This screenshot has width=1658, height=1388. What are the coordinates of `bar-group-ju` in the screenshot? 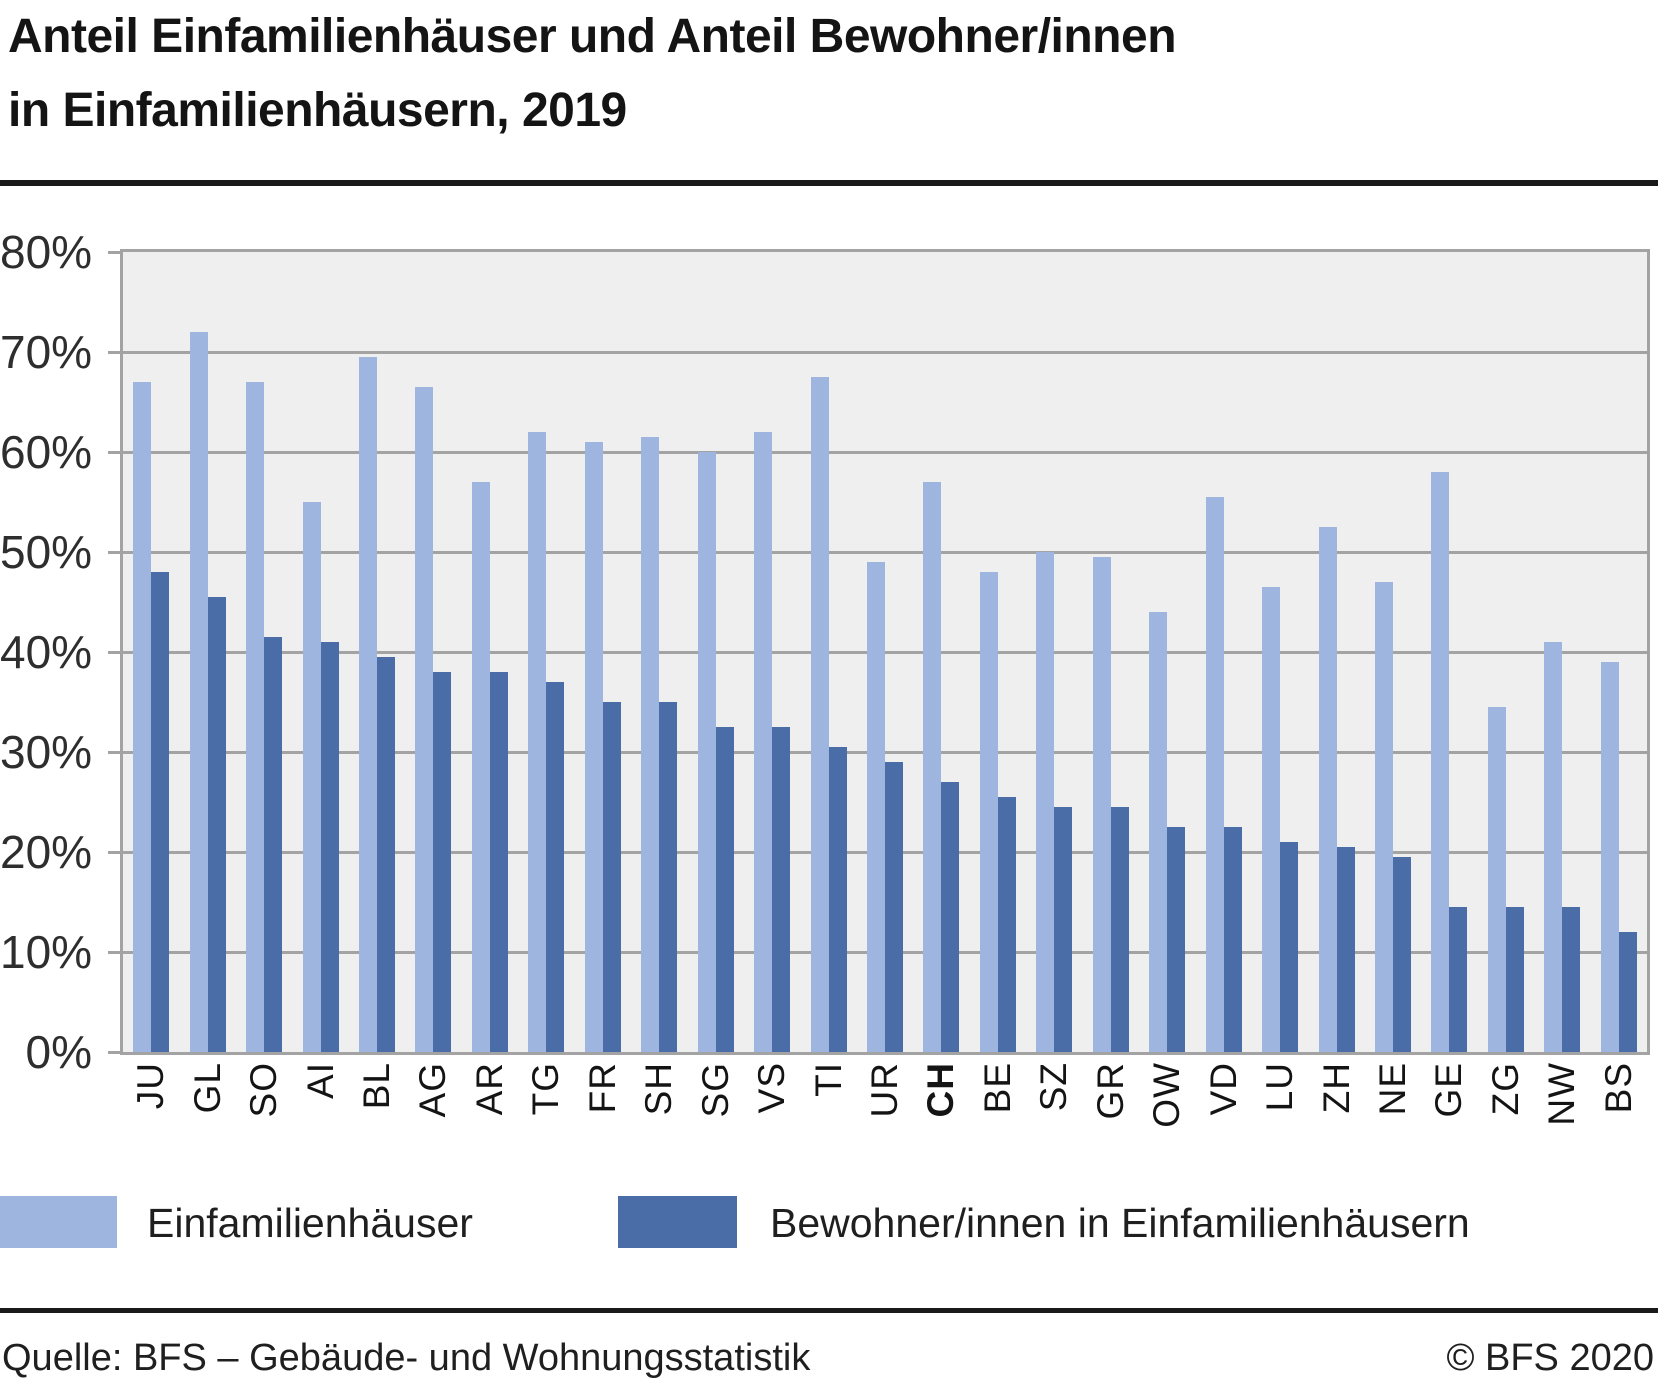 It's located at (151, 652).